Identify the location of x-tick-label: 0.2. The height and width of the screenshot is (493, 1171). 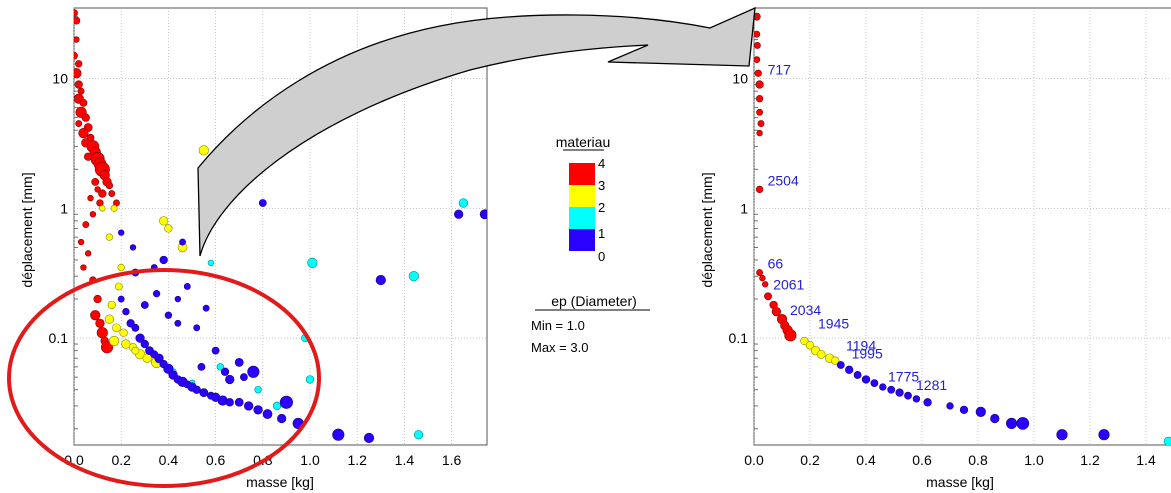
(121, 460).